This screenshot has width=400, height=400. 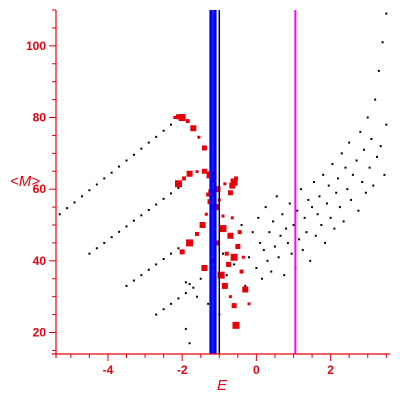 What do you see at coordinates (25, 181) in the screenshot?
I see `y-axis-label: <M>` at bounding box center [25, 181].